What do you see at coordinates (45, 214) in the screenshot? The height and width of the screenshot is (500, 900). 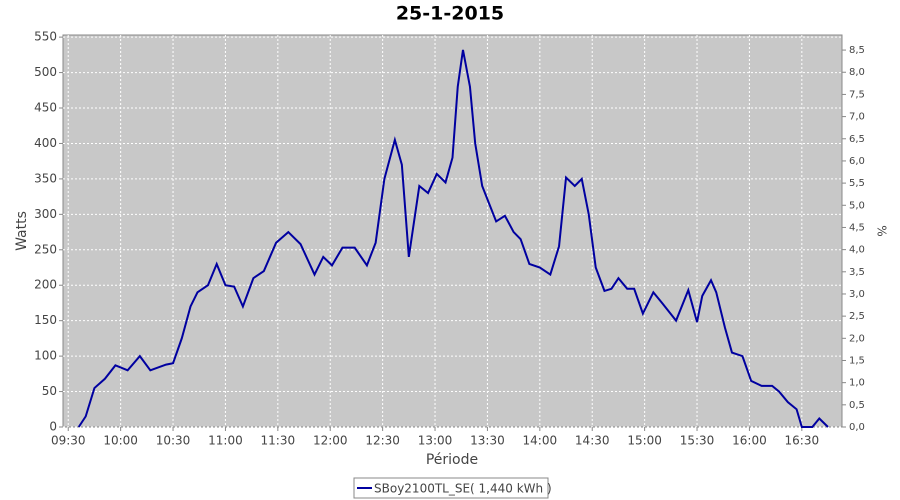 I see `y-tick-label: 300` at bounding box center [45, 214].